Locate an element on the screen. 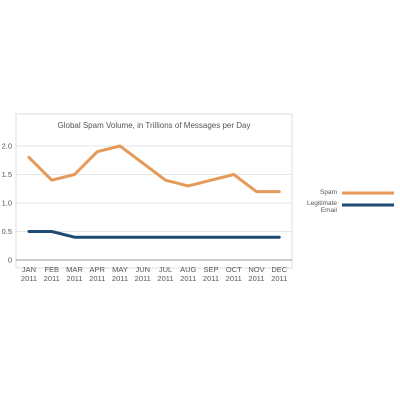 The width and height of the screenshot is (400, 400). y-tick-label: 2.0 is located at coordinates (7, 146).